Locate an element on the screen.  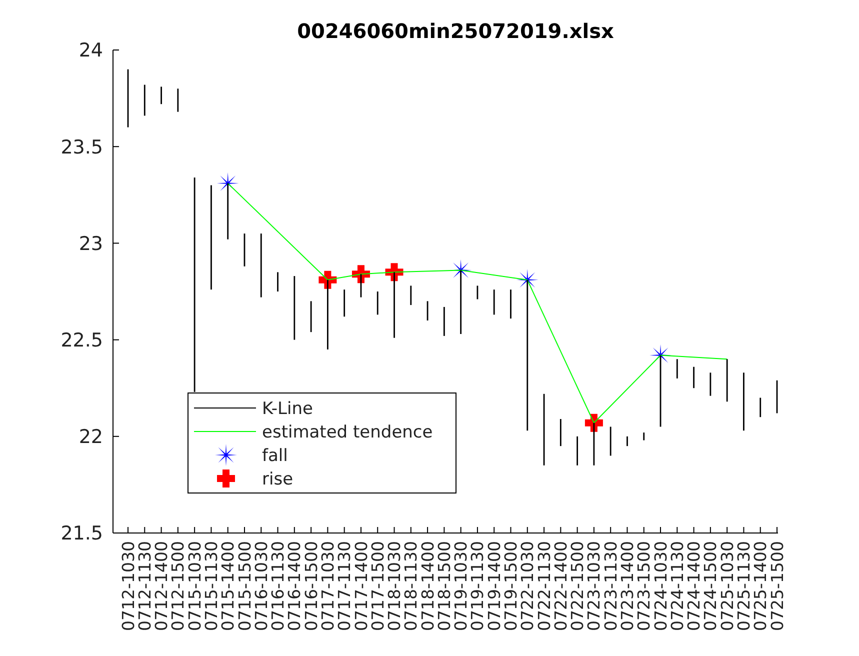
x-tick-label: 0719-1400 is located at coordinates (494, 586).